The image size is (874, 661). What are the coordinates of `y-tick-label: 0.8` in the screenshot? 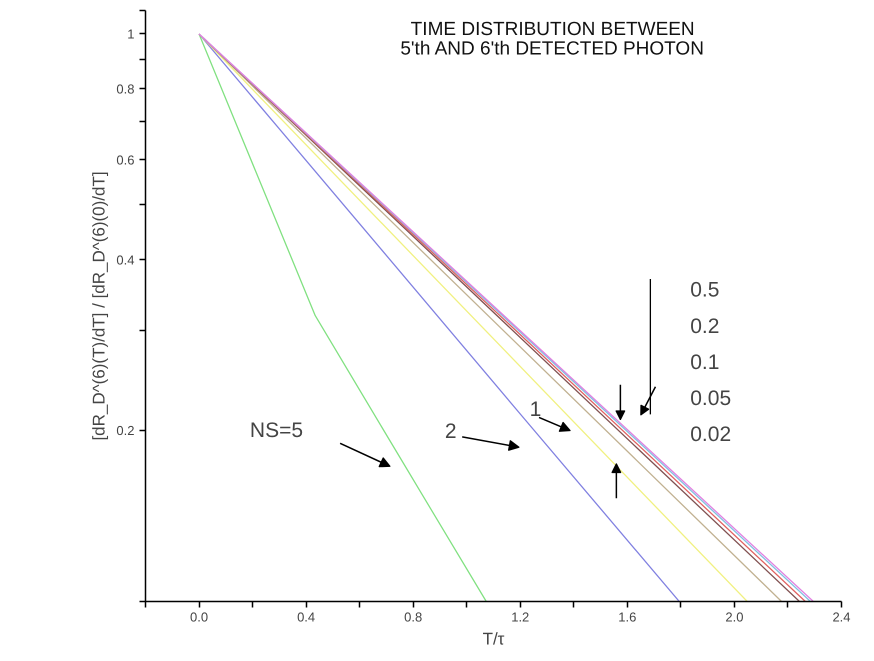 It's located at (125, 88).